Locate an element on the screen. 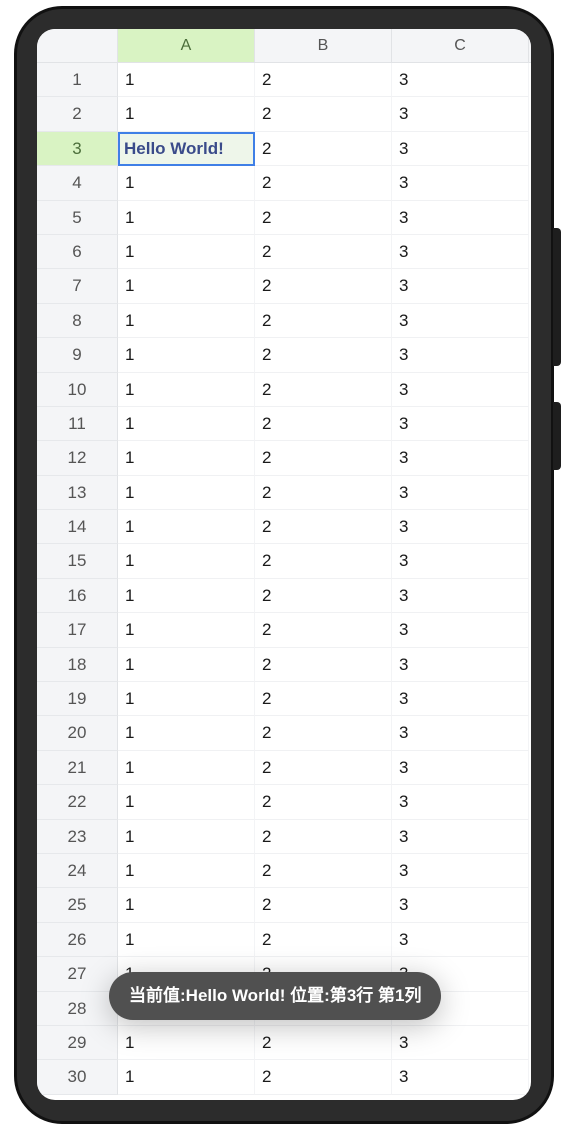  row-header: 9 is located at coordinates (77, 355).